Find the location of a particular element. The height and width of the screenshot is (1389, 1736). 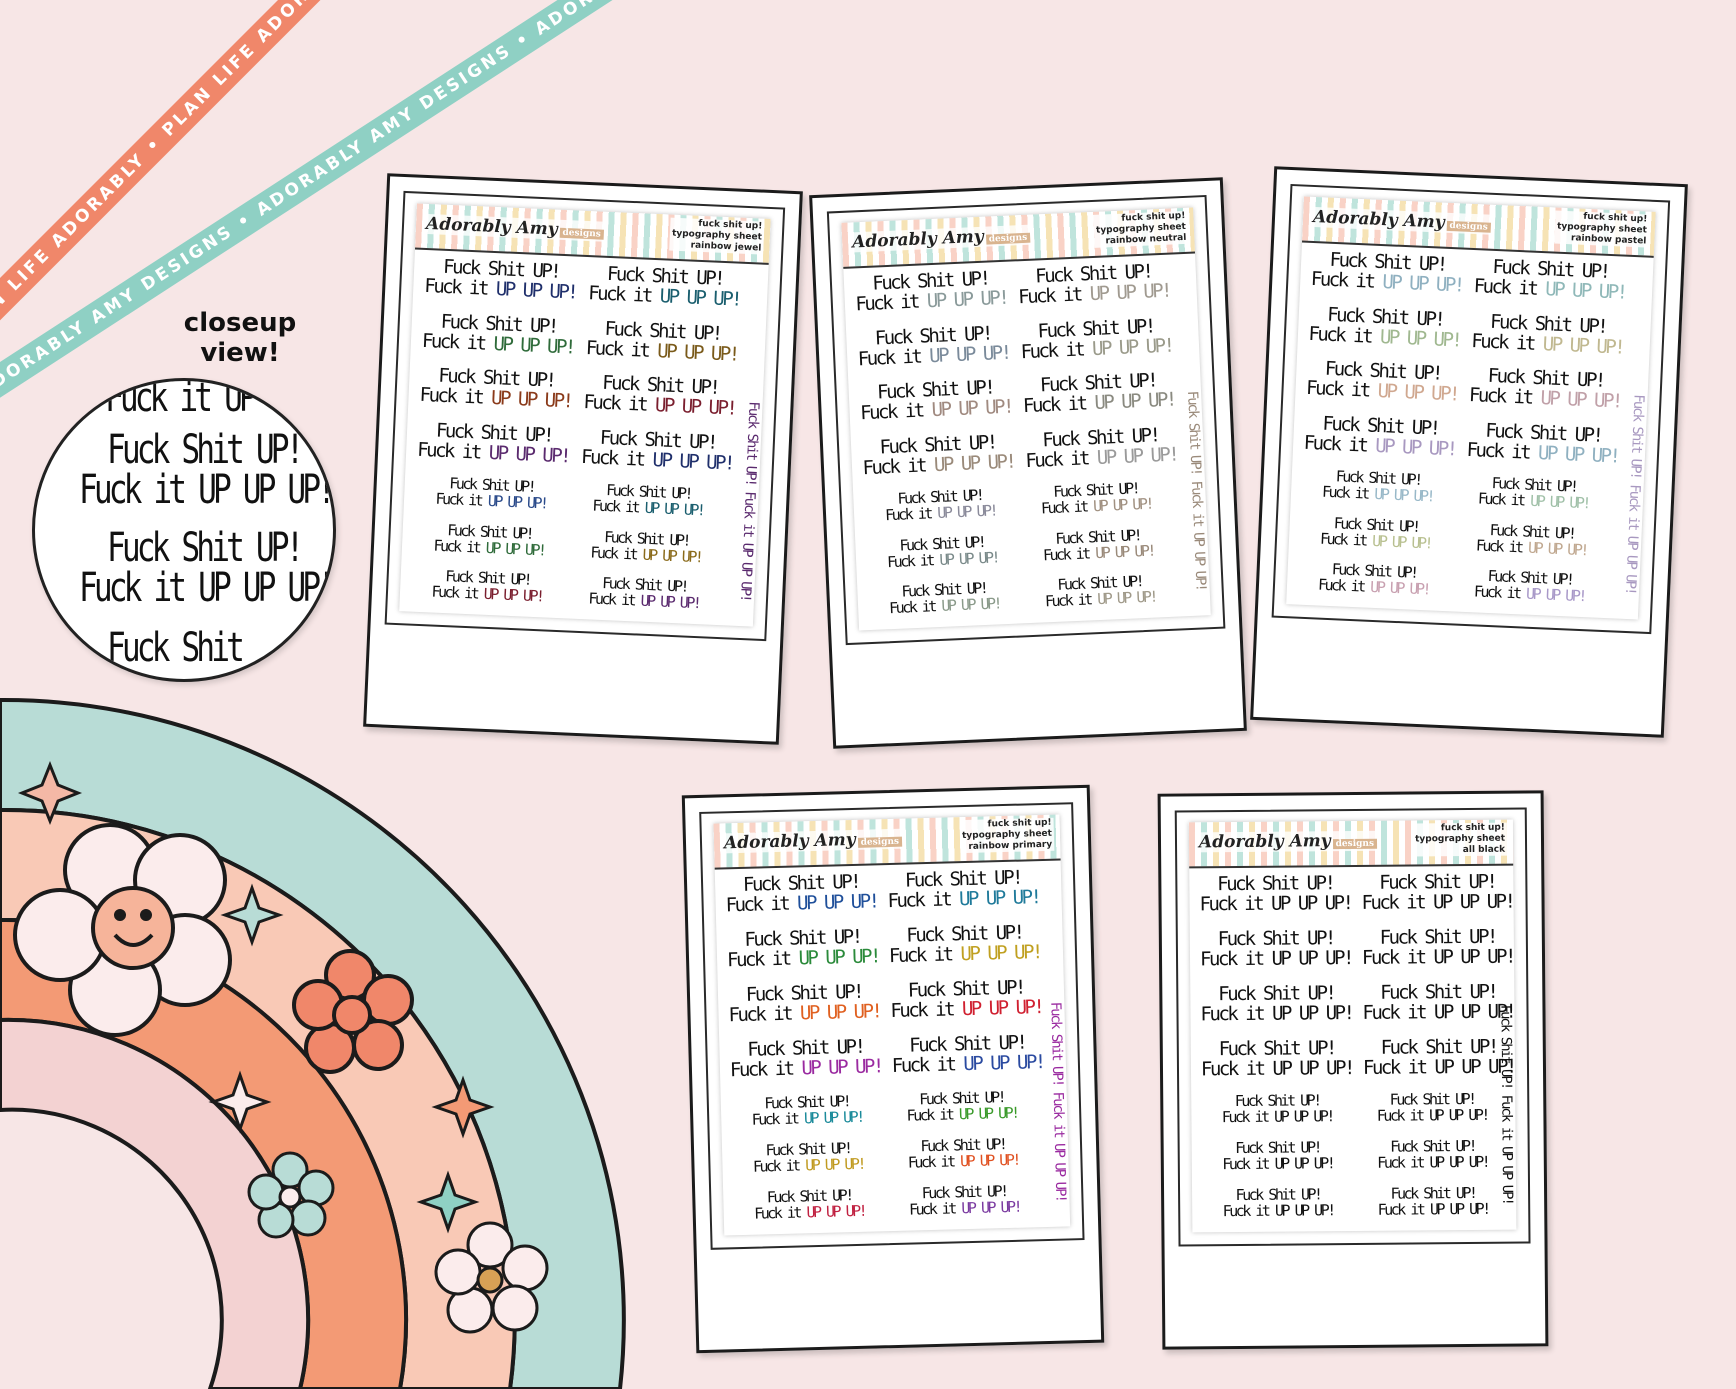

sheet-variant: all black is located at coordinates (1484, 850).